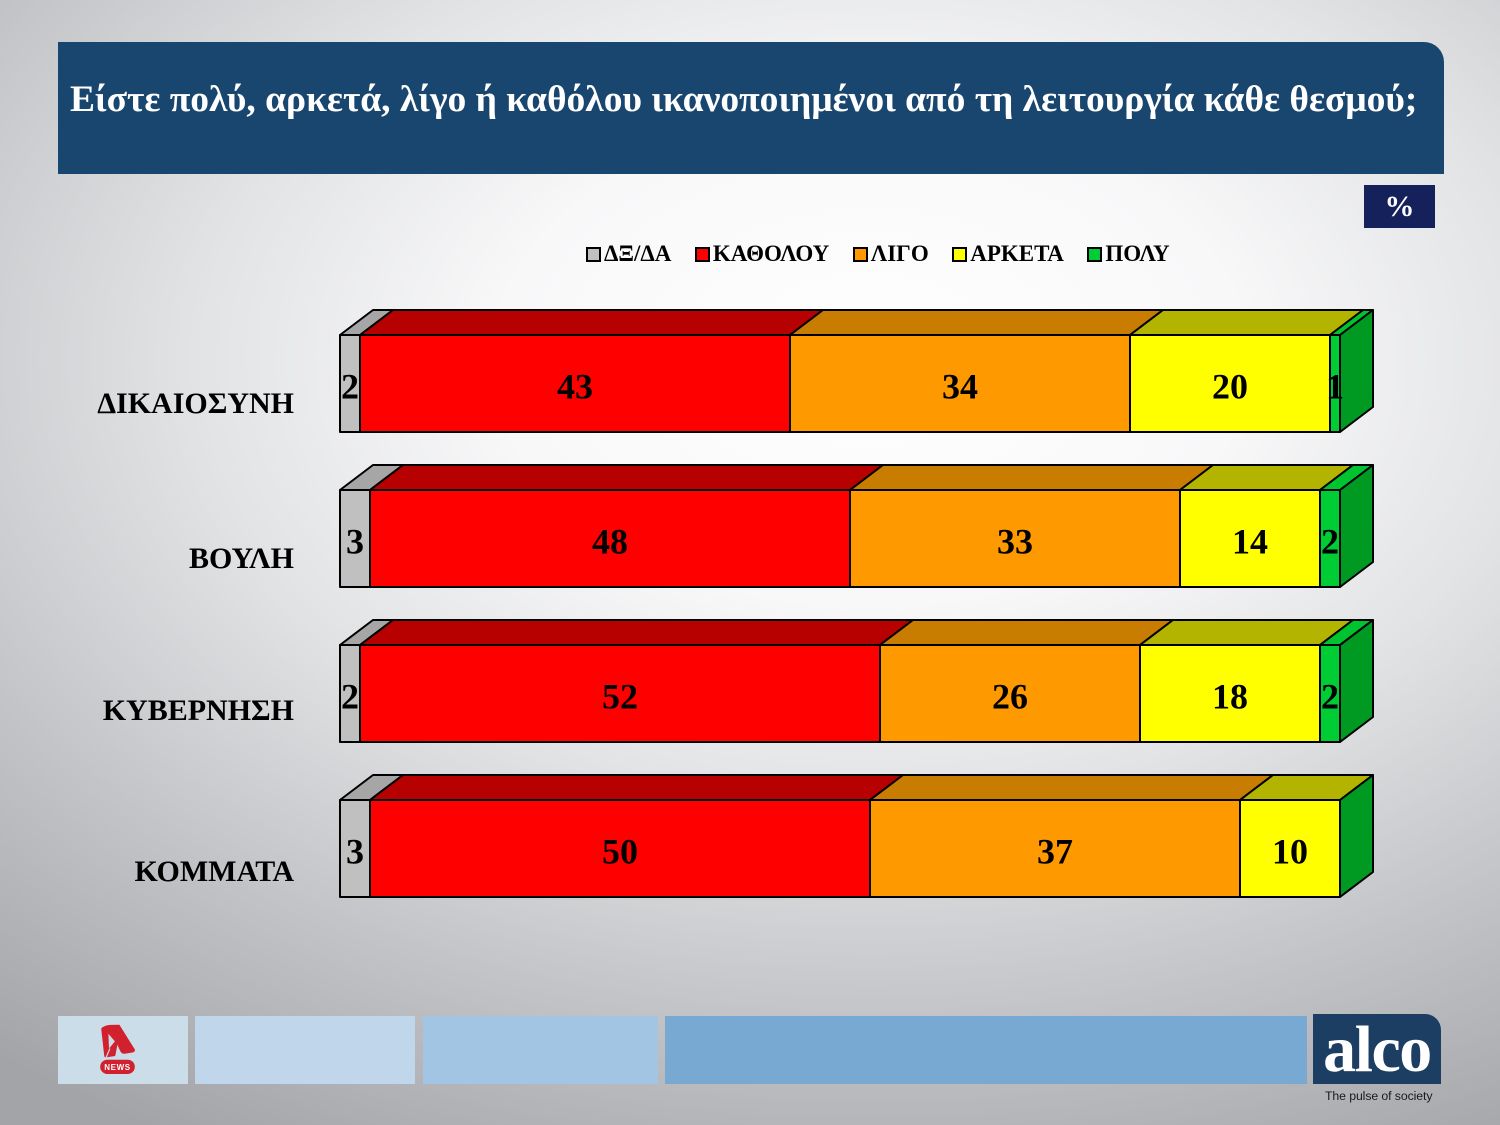 The width and height of the screenshot is (1500, 1125). I want to click on svg-text: 26, so click(1010, 697).